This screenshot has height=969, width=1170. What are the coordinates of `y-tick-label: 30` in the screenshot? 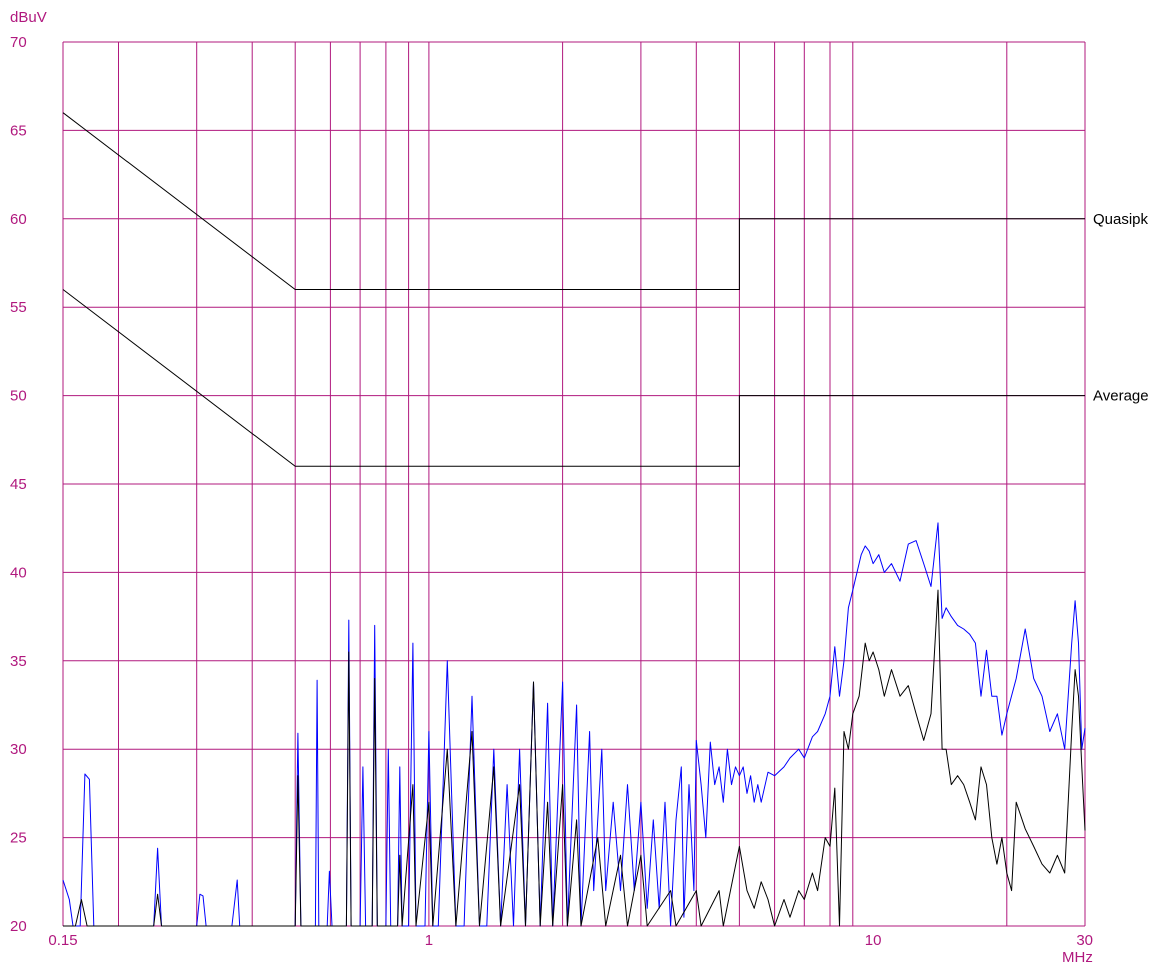 It's located at (18, 749).